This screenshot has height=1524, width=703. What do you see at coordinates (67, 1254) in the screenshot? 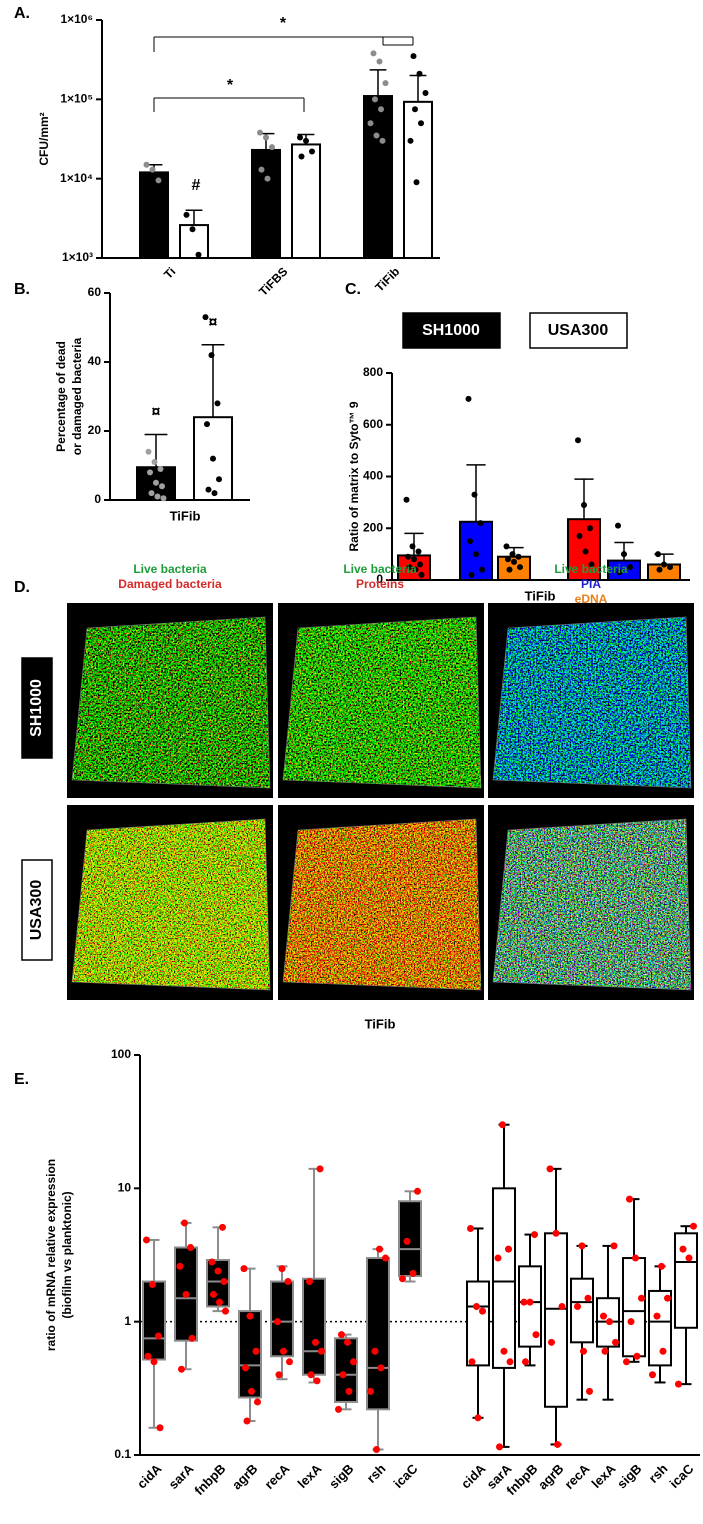
I see `y-axis-label: (biofilm vs planktonic)` at bounding box center [67, 1254].